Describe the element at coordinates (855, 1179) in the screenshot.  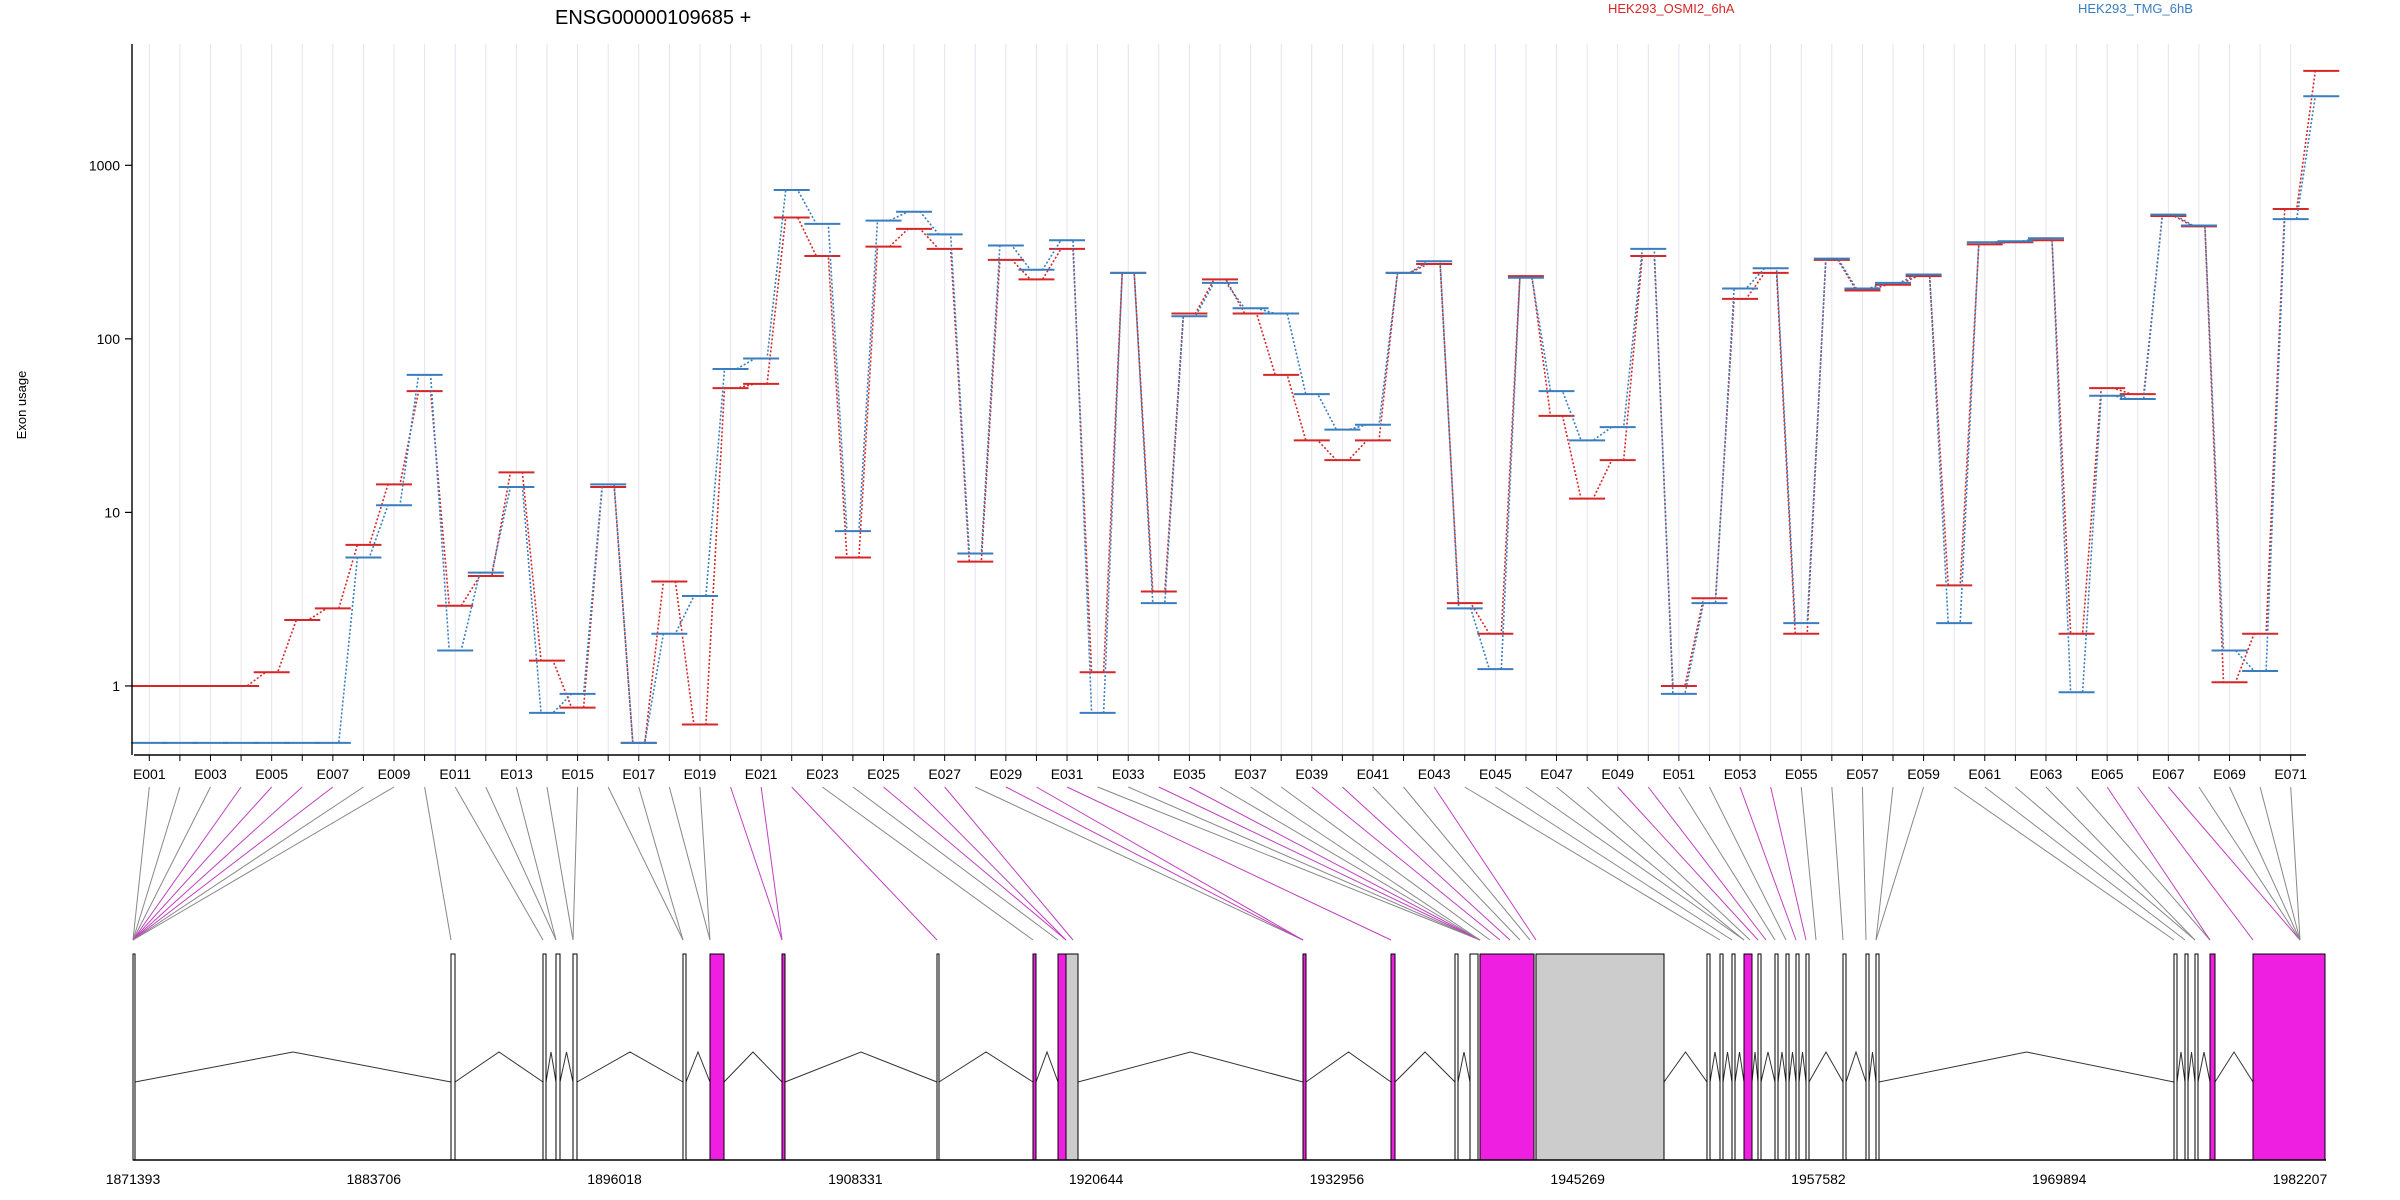
I see `genomic-tick-label: 1908331` at that location.